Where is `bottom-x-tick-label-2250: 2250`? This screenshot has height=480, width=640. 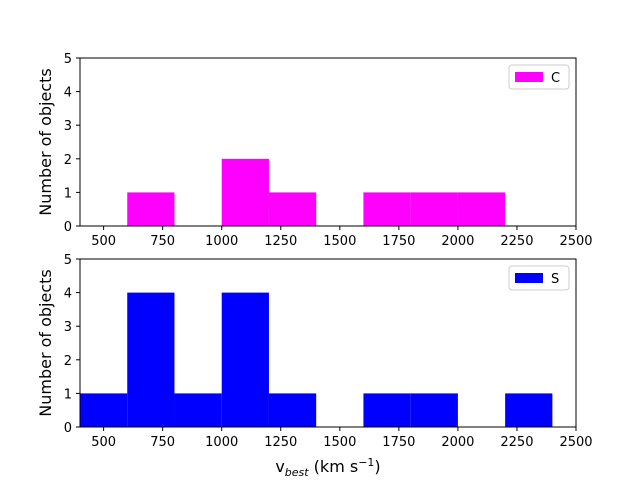 bottom-x-tick-label-2250: 2250 is located at coordinates (516, 442).